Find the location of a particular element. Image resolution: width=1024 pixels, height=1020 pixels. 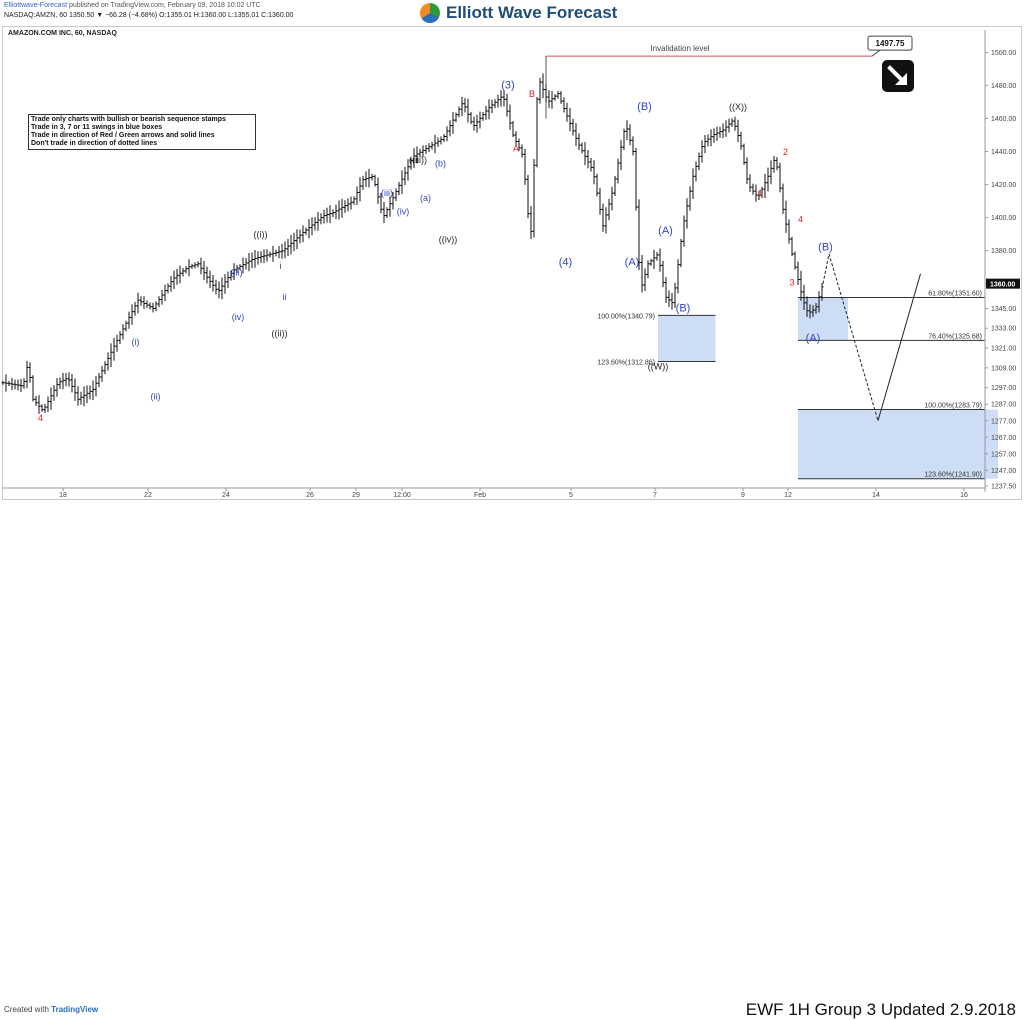

time-tick-label: 24 is located at coordinates (226, 495).